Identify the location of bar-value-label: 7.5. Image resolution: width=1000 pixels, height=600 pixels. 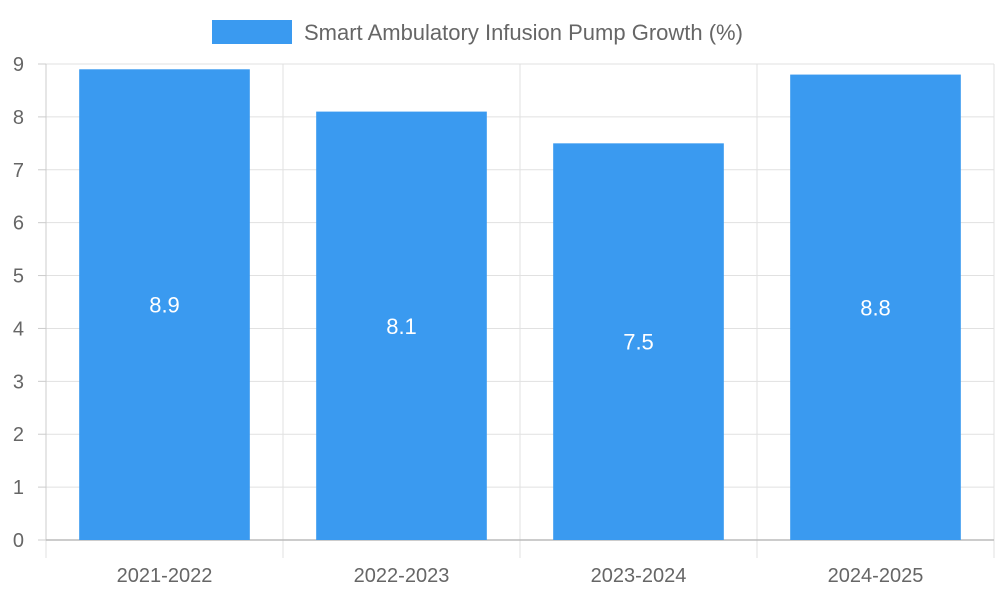
(638, 342).